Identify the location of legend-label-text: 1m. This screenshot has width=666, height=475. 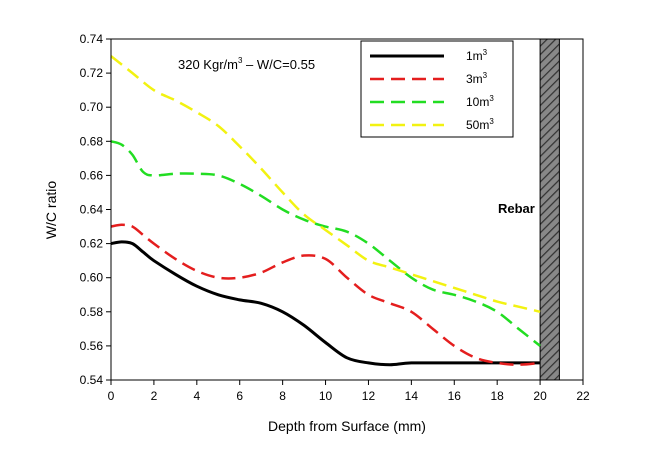
(474, 56).